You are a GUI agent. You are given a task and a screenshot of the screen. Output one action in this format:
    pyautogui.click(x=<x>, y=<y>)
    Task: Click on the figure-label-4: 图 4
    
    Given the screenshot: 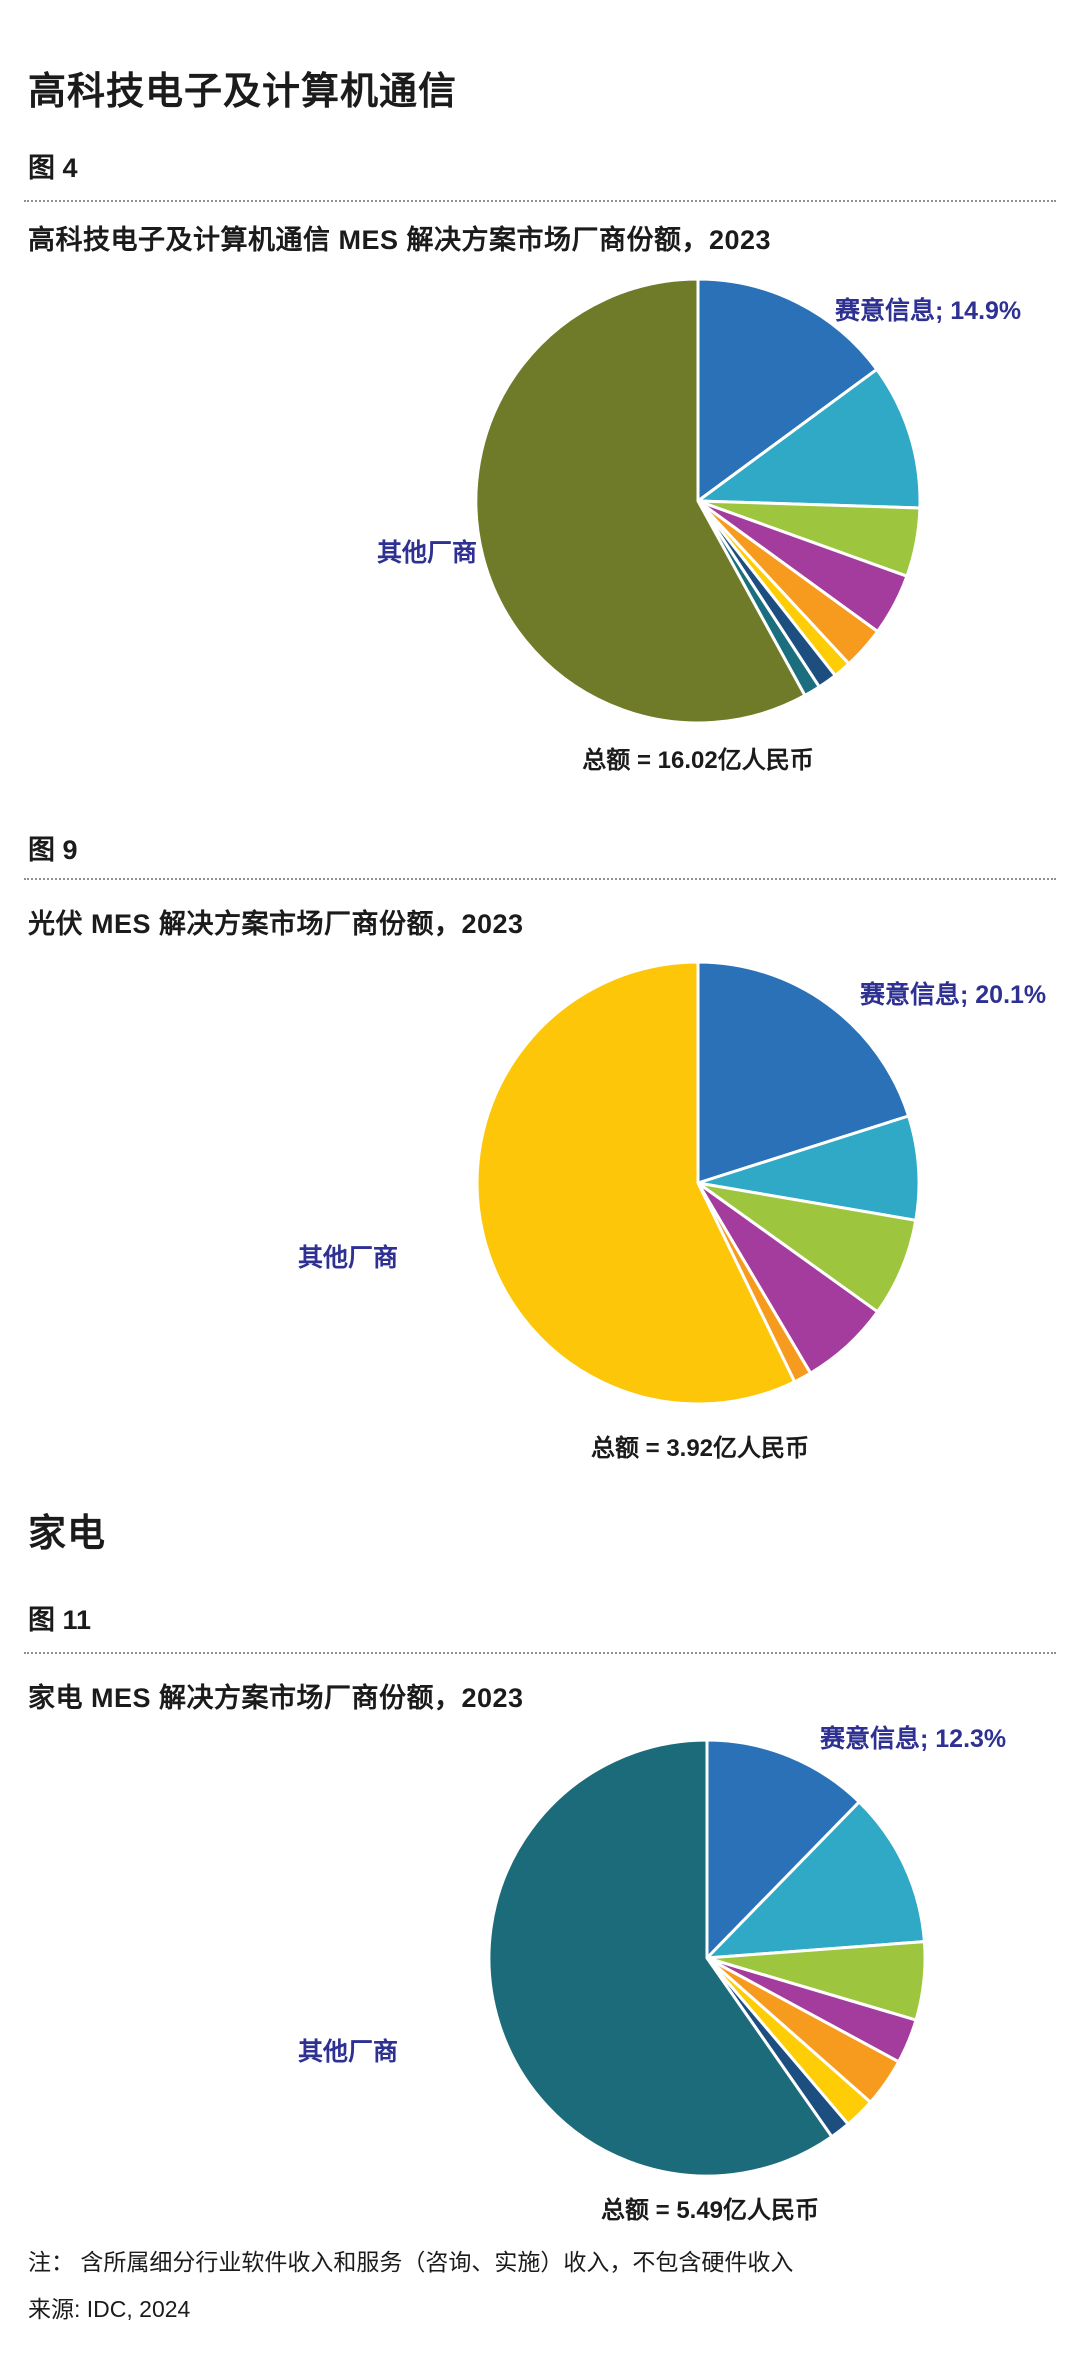 What is the action you would take?
    pyautogui.click(x=53, y=168)
    